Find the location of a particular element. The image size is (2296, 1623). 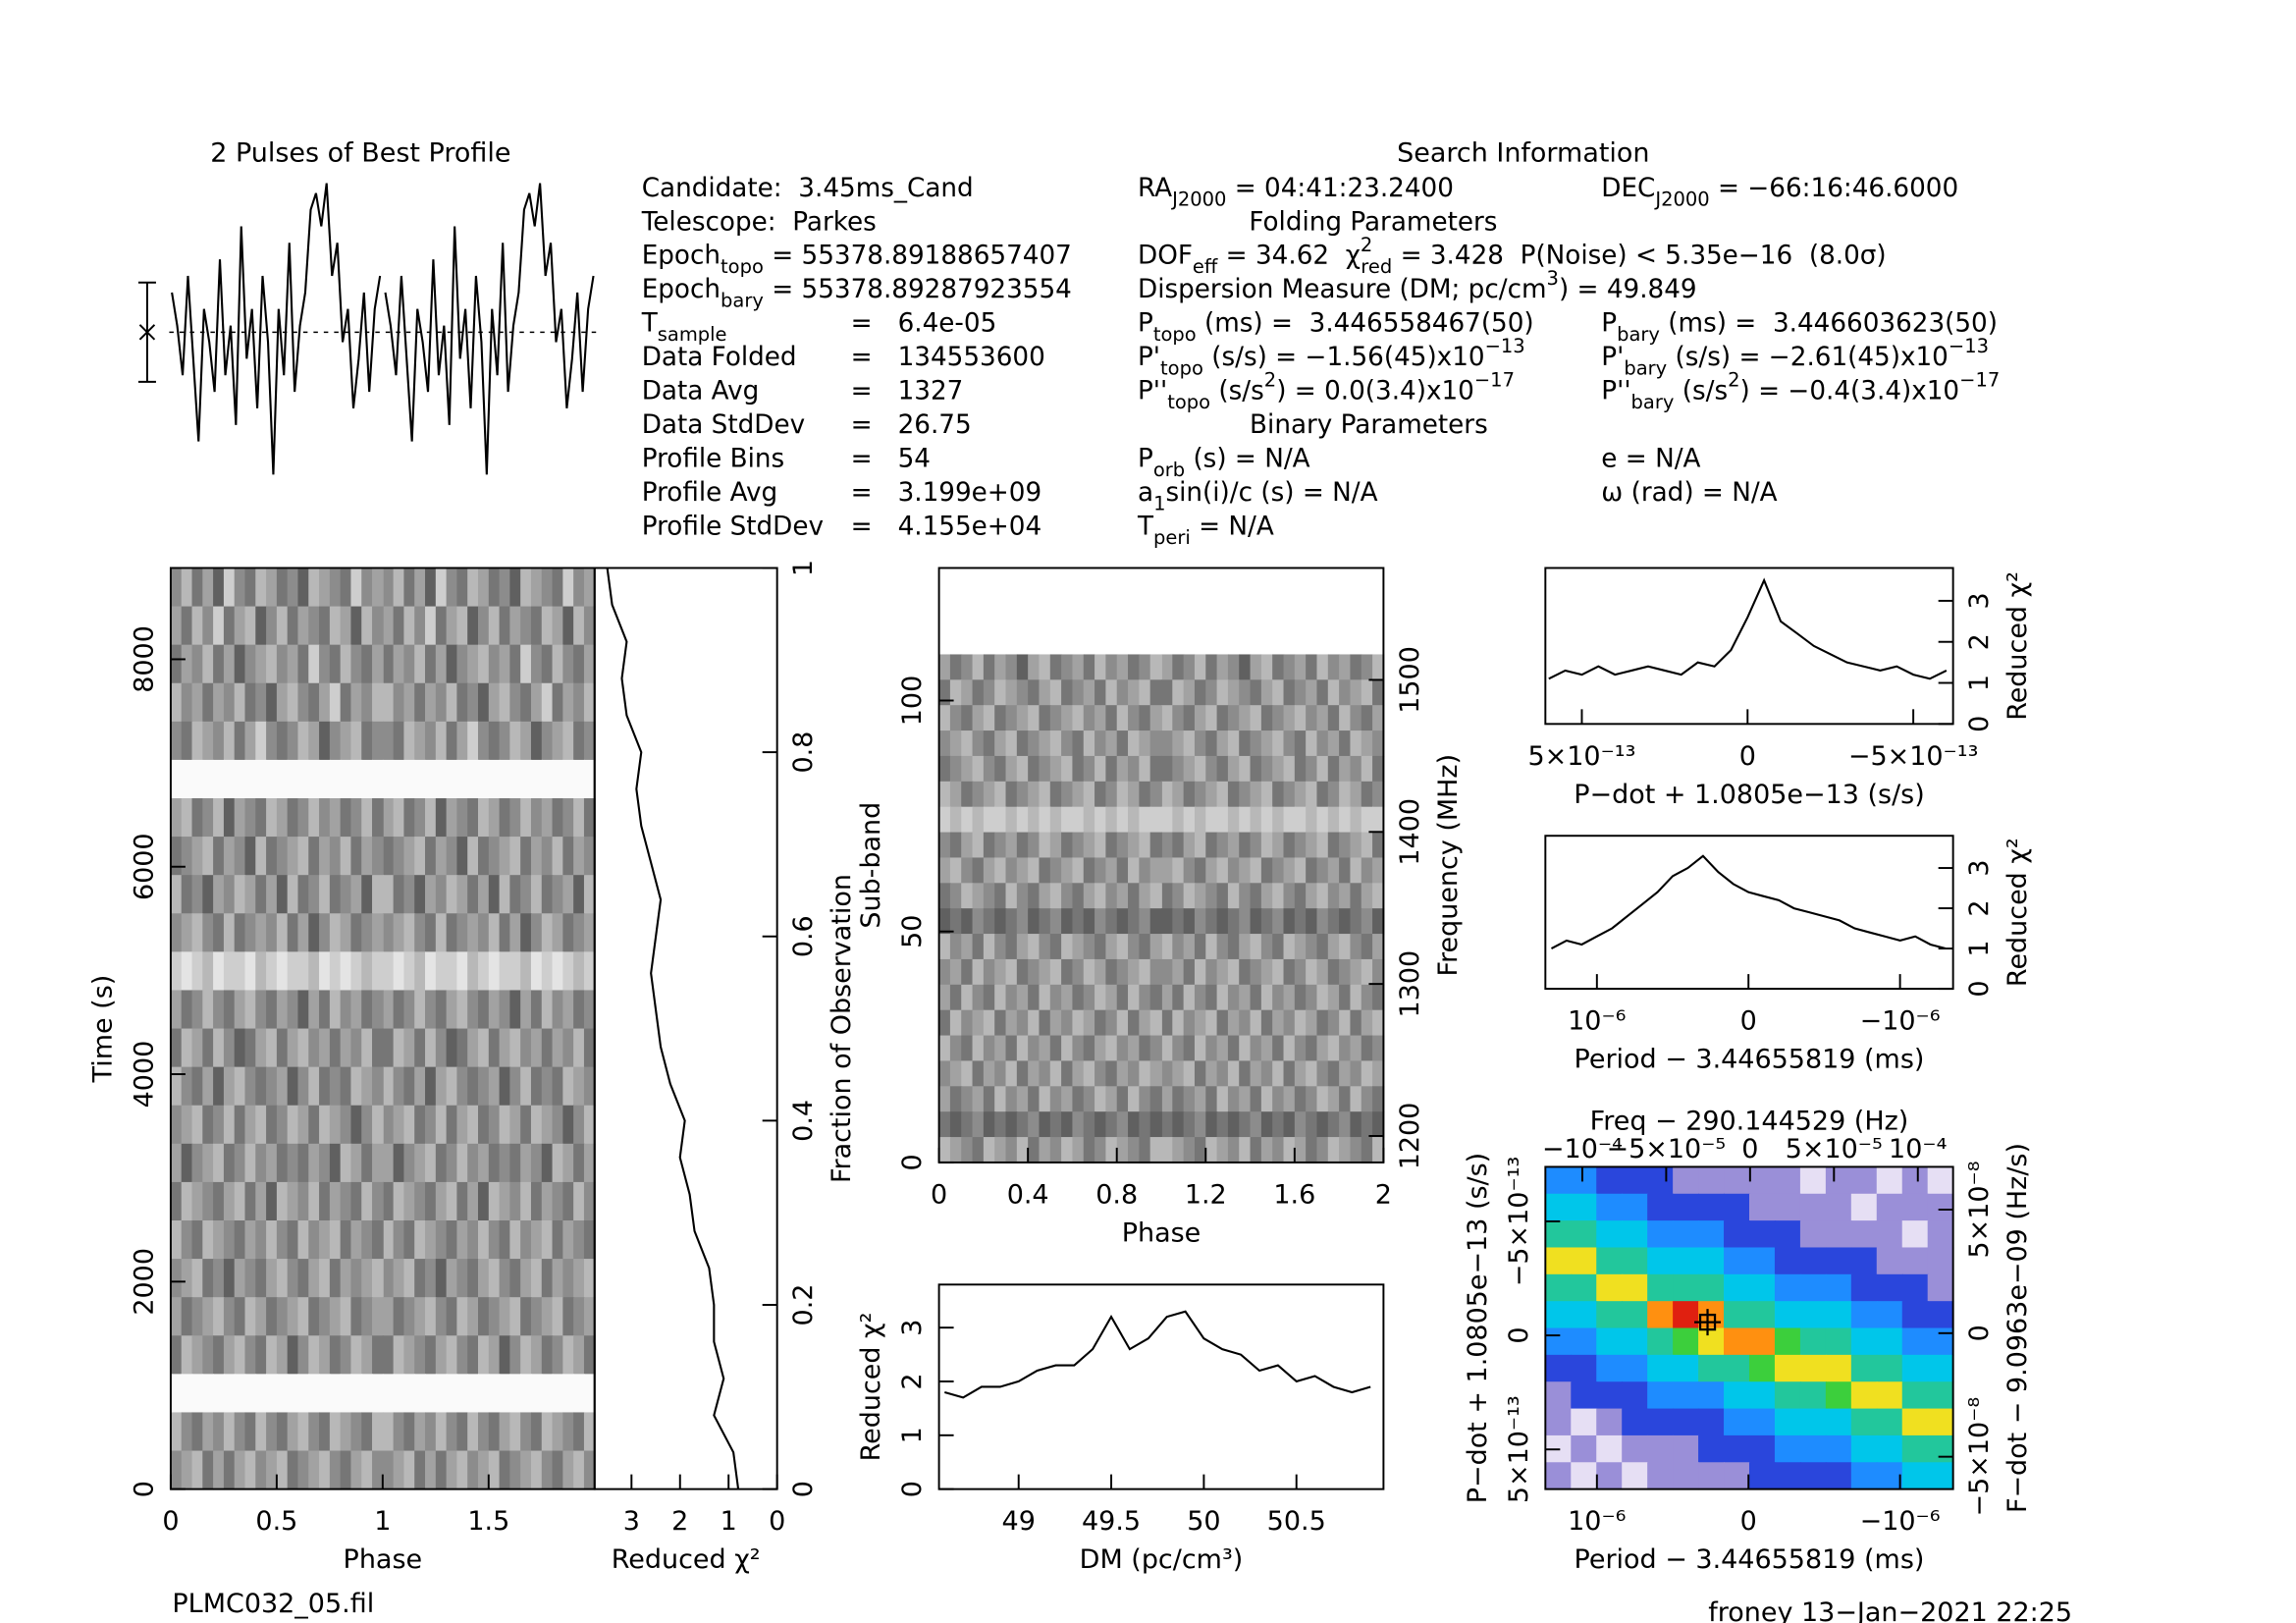

info-text: Telescope: Parkes is located at coordinates (759, 222).